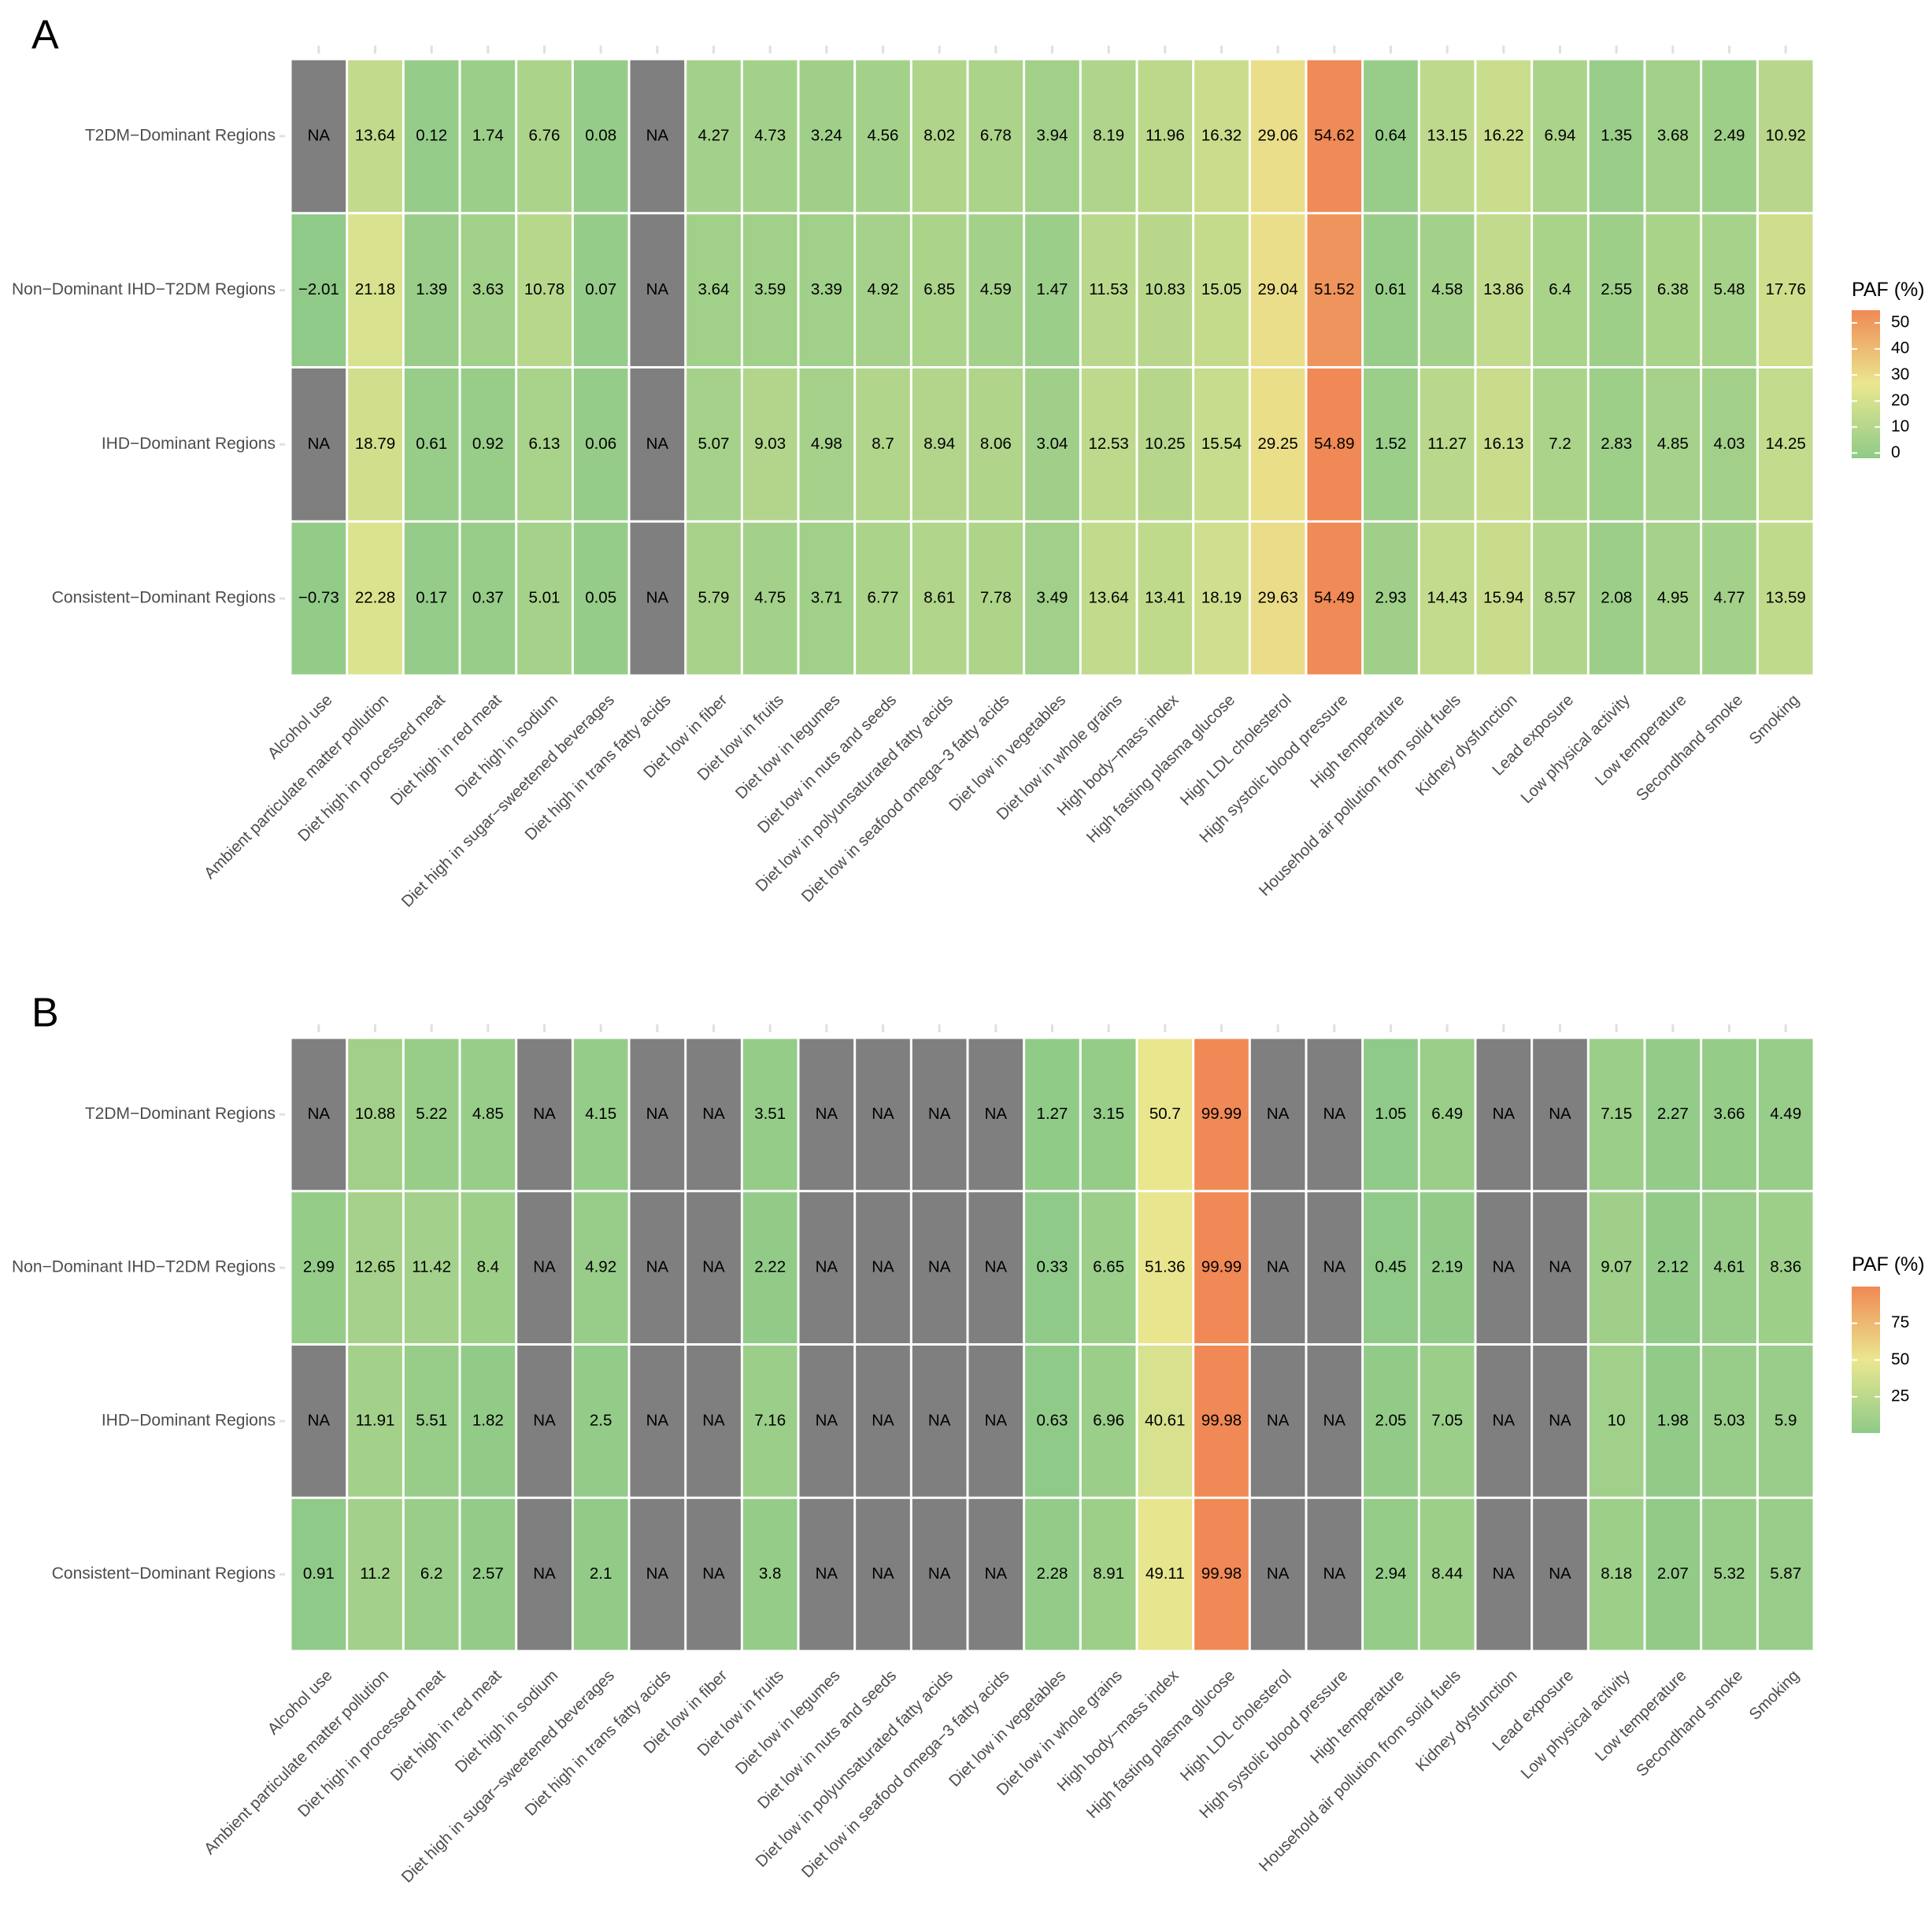 Image resolution: width=1932 pixels, height=1907 pixels. I want to click on cell-value-label: 3.49, so click(1052, 598).